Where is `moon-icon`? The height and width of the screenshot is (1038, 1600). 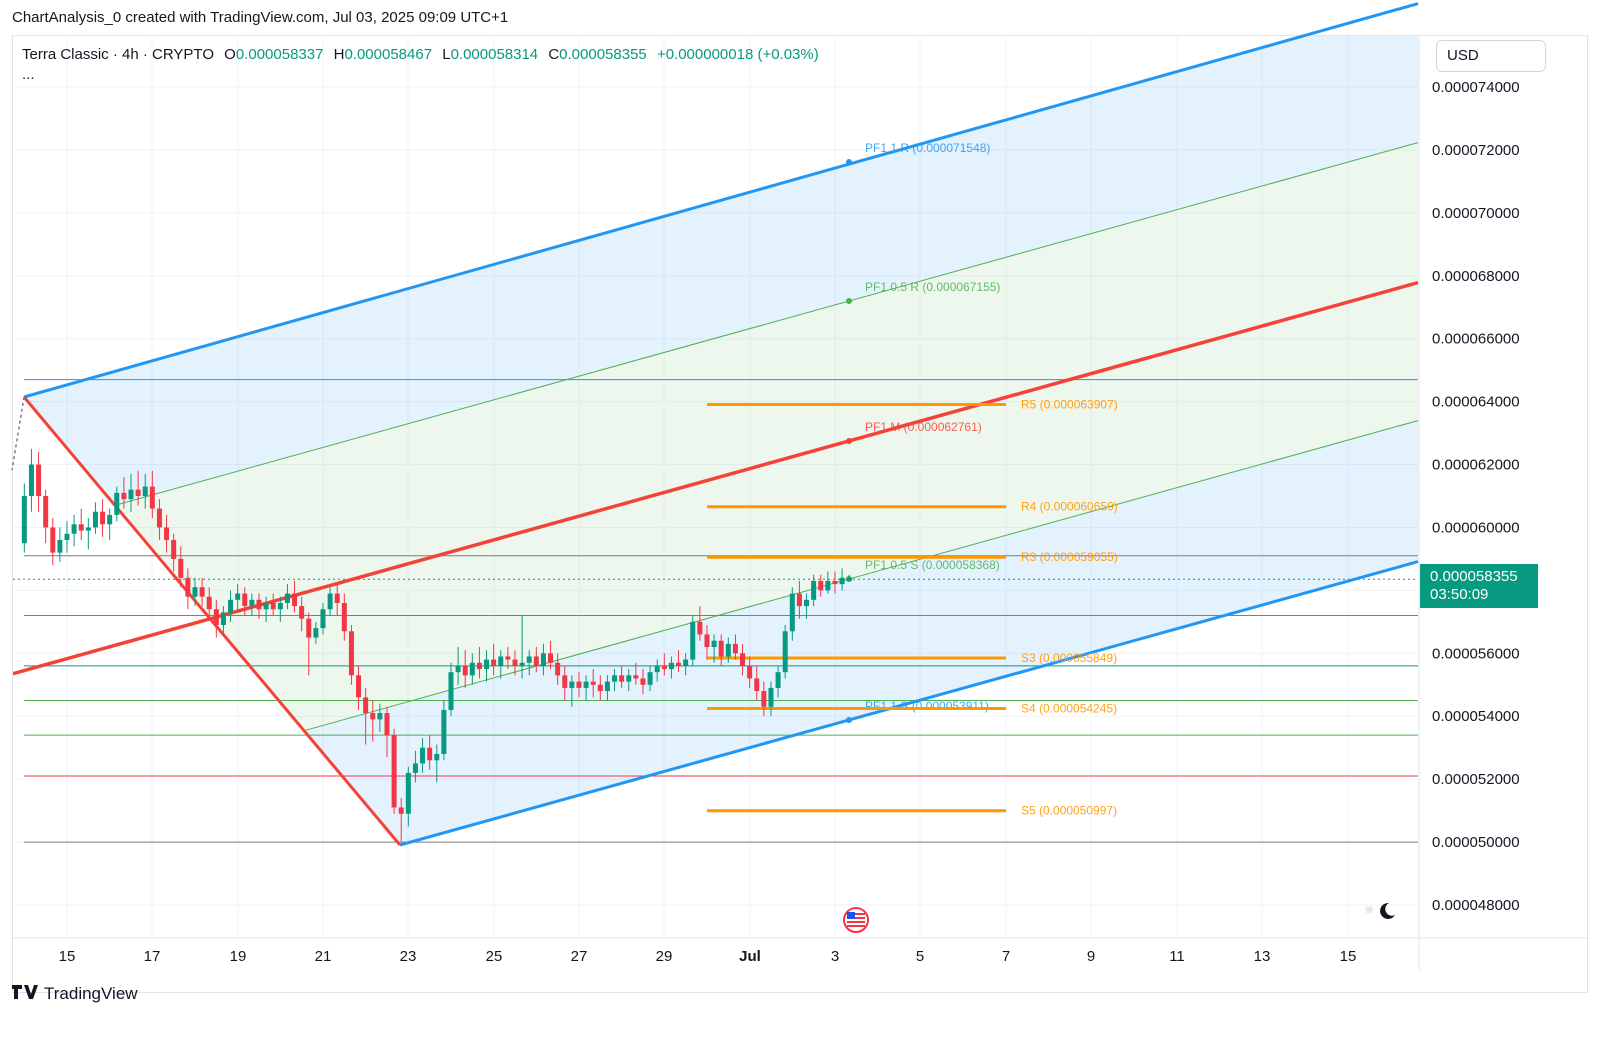
moon-icon is located at coordinates (1387, 910).